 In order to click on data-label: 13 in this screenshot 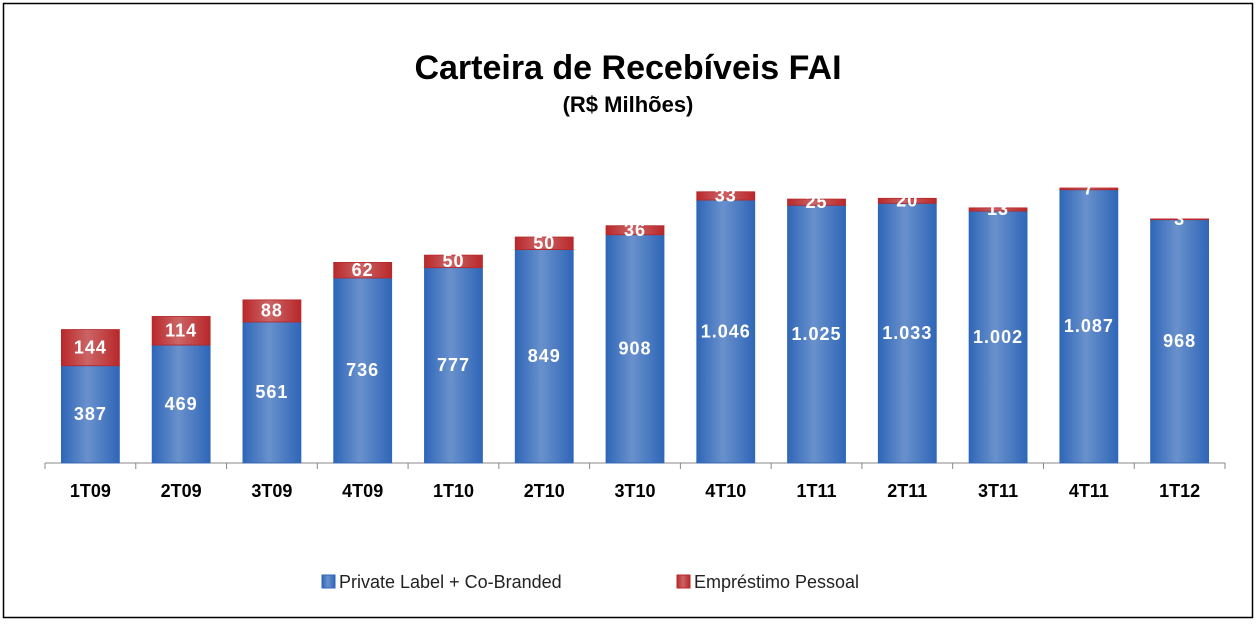, I will do `click(998, 209)`.